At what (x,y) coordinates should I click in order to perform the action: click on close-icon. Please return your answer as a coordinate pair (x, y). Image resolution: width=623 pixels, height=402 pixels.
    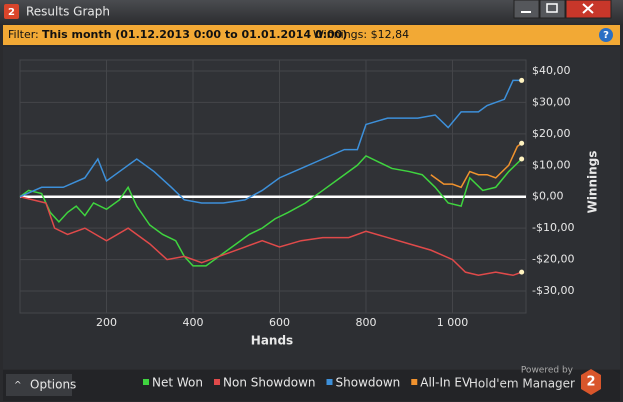
    Looking at the image, I should click on (588, 8).